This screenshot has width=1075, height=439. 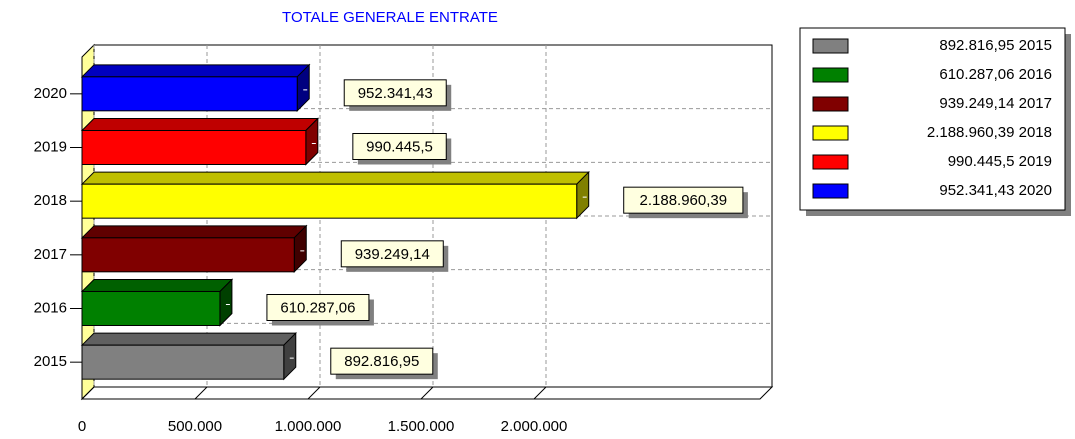 What do you see at coordinates (1035, 190) in the screenshot?
I see `legend-category: 2020` at bounding box center [1035, 190].